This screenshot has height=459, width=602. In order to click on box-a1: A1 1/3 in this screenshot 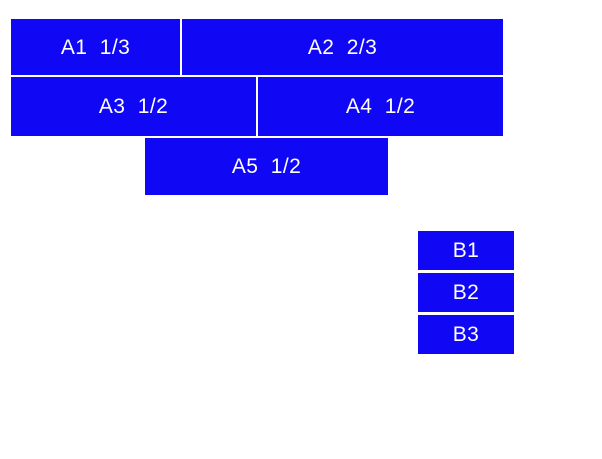, I will do `click(95, 47)`.